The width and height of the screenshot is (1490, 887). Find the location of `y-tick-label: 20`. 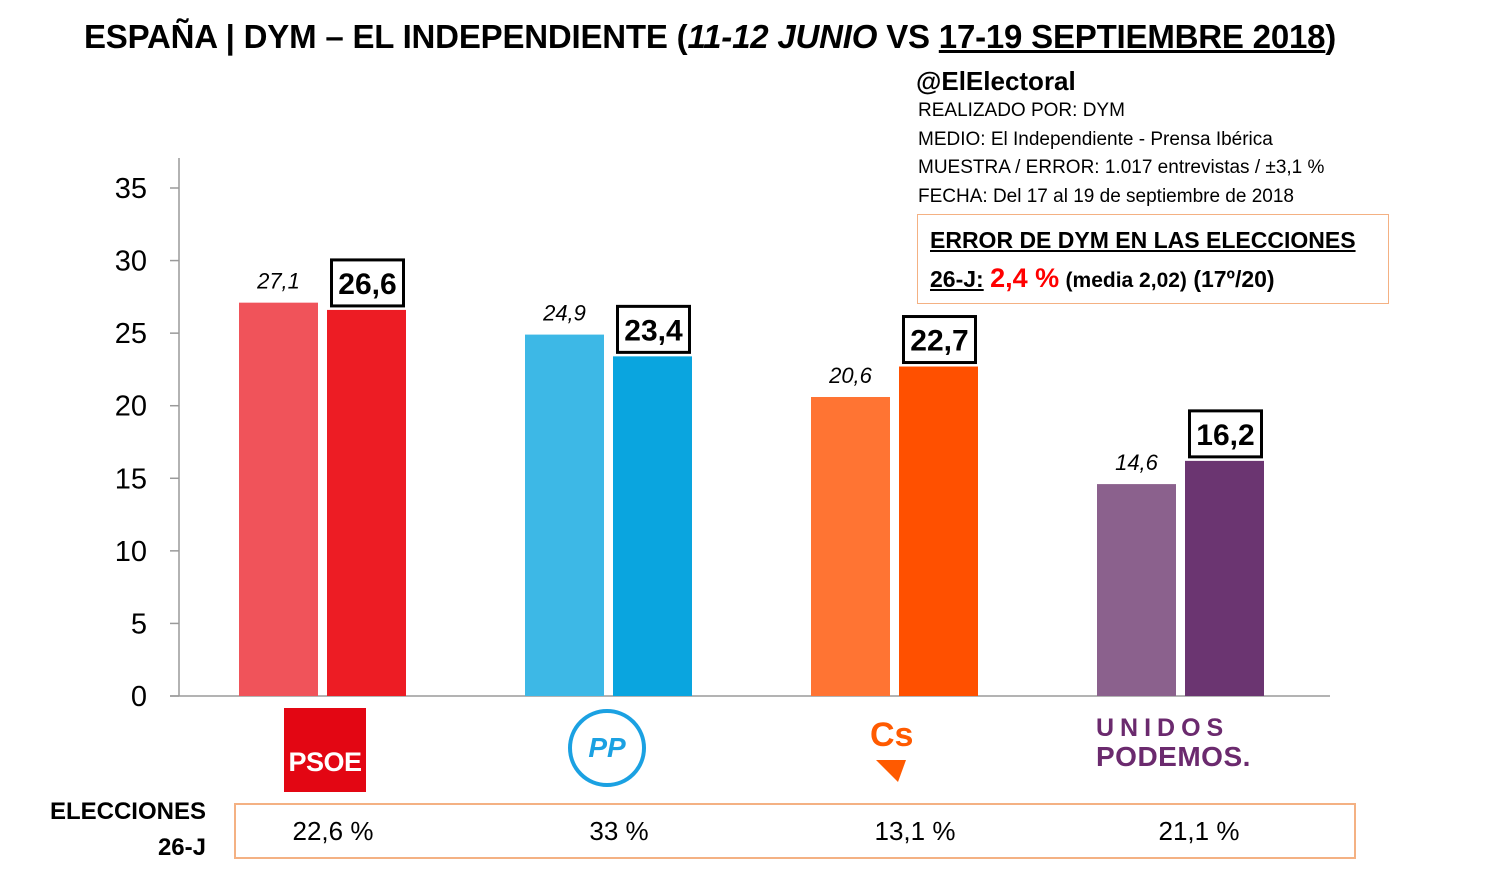

y-tick-label: 20 is located at coordinates (131, 407).